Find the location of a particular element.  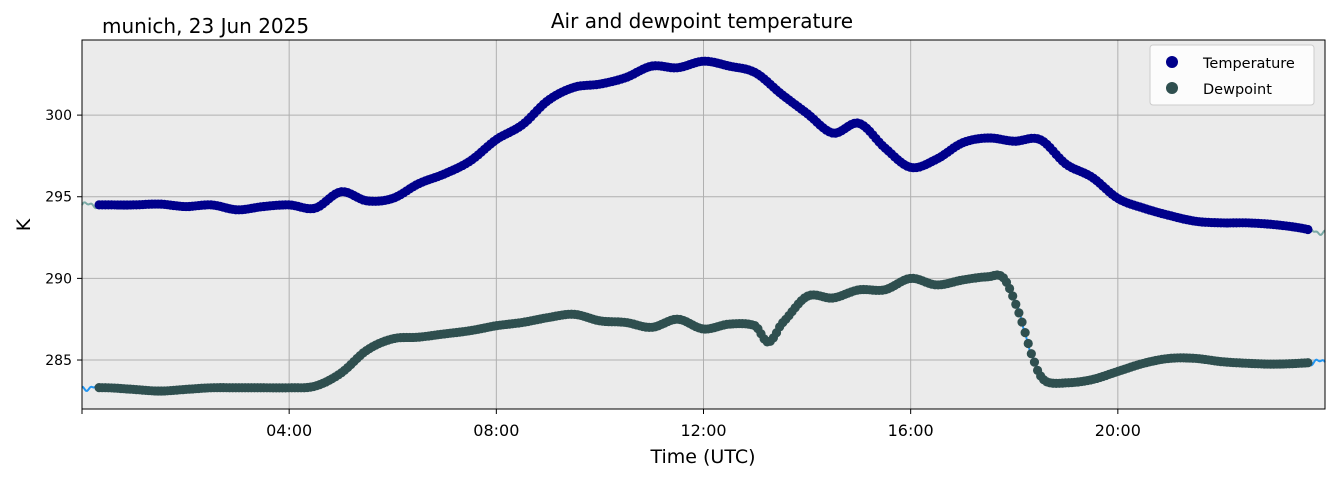

legend: Temperature Dewpoint is located at coordinates (1232, 75).